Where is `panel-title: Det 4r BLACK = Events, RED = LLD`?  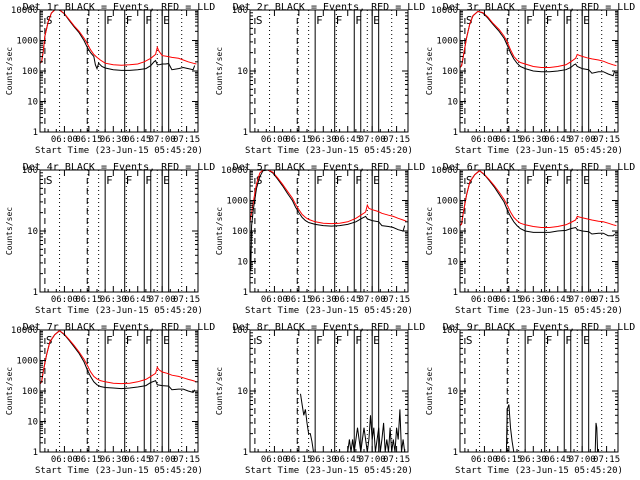 panel-title: Det 4r BLACK = Events, RED = LLD is located at coordinates (119, 167).